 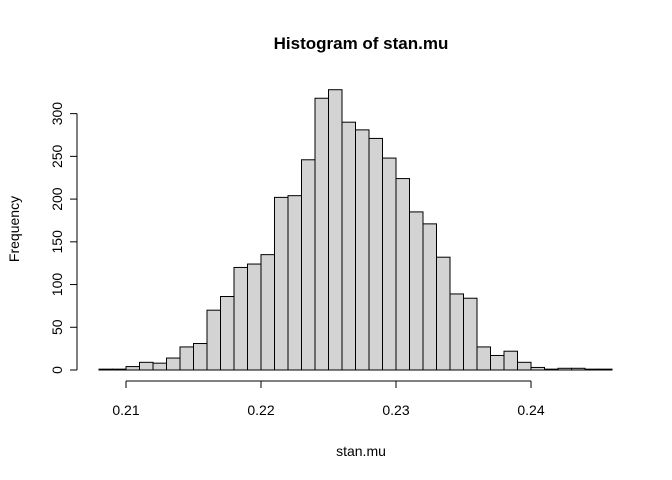 What do you see at coordinates (14, 229) in the screenshot?
I see `y-axis-label: Frequency` at bounding box center [14, 229].